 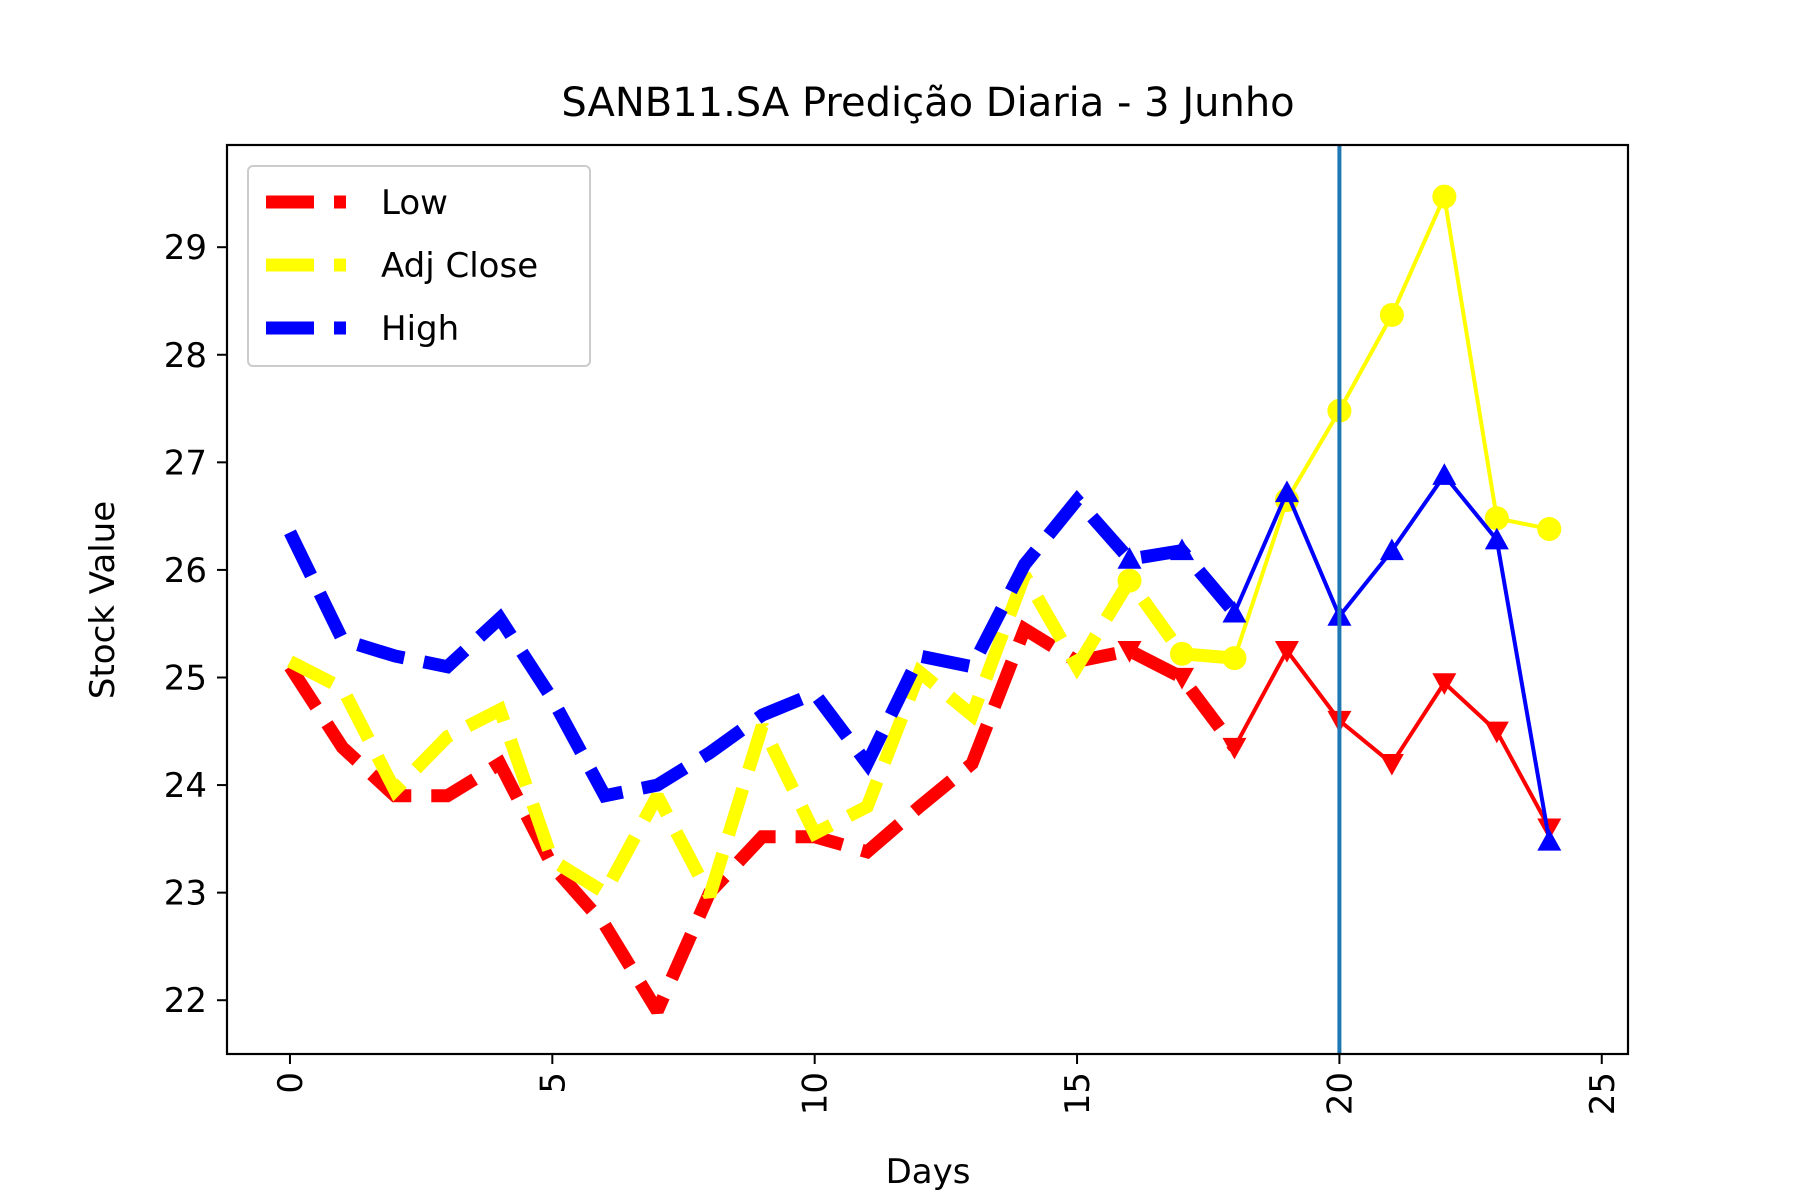 What do you see at coordinates (414, 203) in the screenshot?
I see `legend-label: Low` at bounding box center [414, 203].